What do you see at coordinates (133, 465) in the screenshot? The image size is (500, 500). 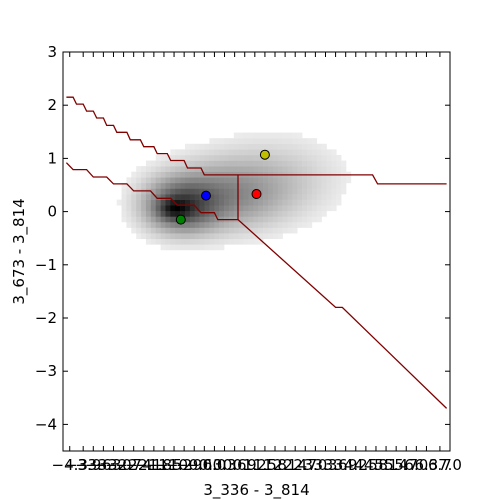 I see `x-tick-label: −2.4` at bounding box center [133, 465].